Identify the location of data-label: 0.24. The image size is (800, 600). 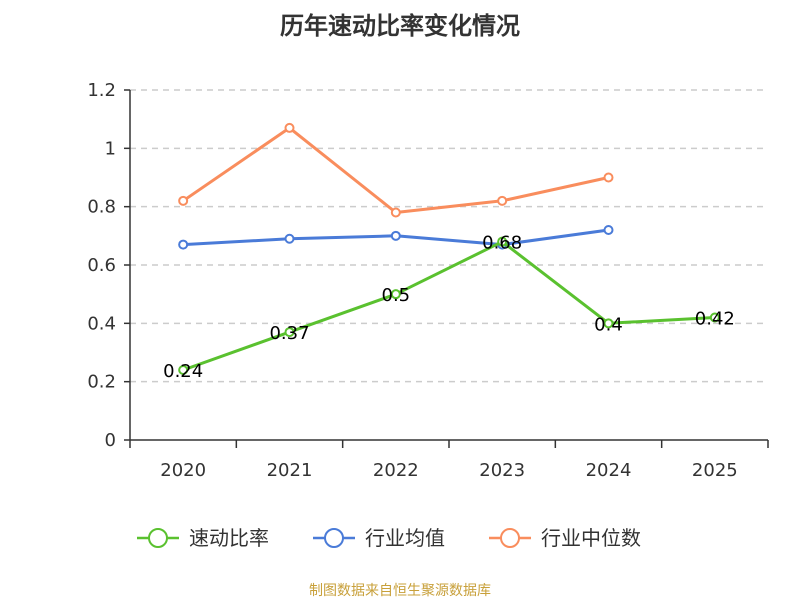
(183, 371).